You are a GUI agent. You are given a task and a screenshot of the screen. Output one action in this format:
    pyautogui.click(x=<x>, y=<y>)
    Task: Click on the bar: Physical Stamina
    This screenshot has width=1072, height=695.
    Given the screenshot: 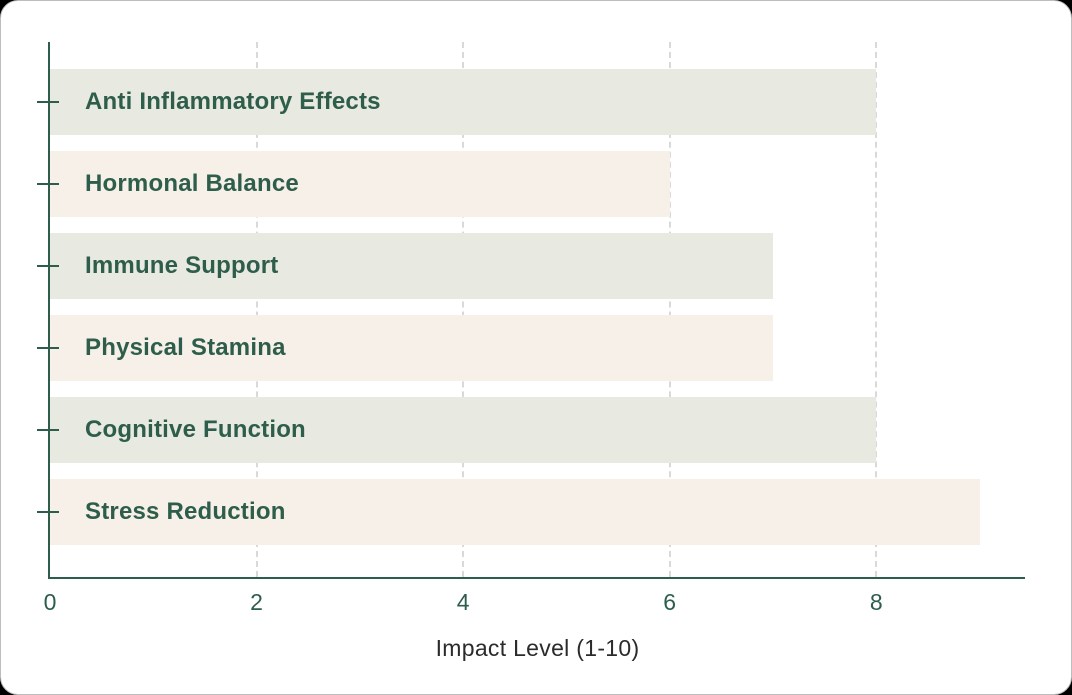 What is the action you would take?
    pyautogui.click(x=411, y=348)
    